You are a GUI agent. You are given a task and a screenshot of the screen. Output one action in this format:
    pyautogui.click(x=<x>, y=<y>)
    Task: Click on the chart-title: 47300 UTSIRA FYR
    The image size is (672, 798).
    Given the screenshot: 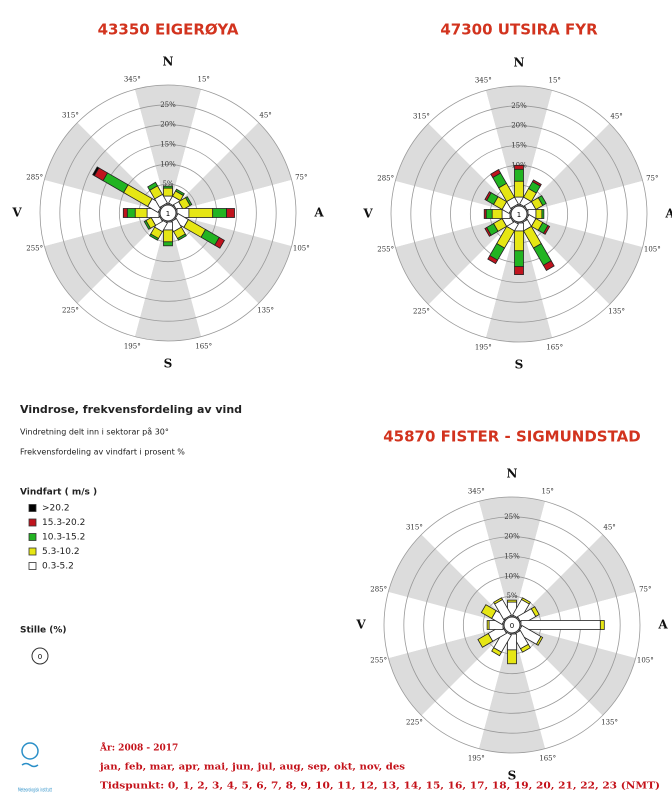 What is the action you would take?
    pyautogui.click(x=519, y=30)
    